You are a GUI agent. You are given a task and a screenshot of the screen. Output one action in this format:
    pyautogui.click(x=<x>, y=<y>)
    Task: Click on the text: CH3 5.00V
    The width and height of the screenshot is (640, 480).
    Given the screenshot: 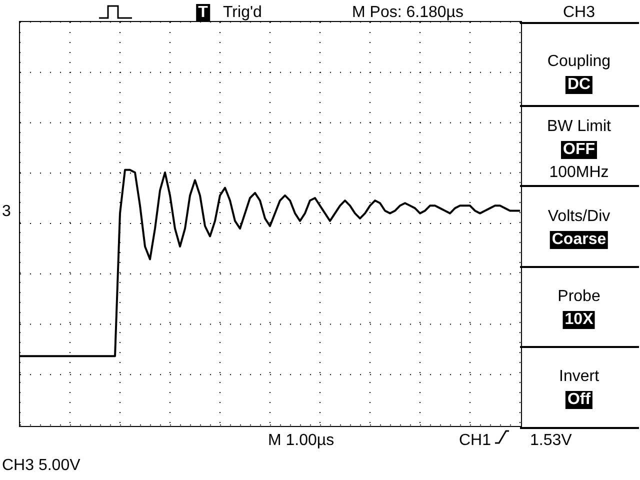 What is the action you would take?
    pyautogui.click(x=41, y=466)
    